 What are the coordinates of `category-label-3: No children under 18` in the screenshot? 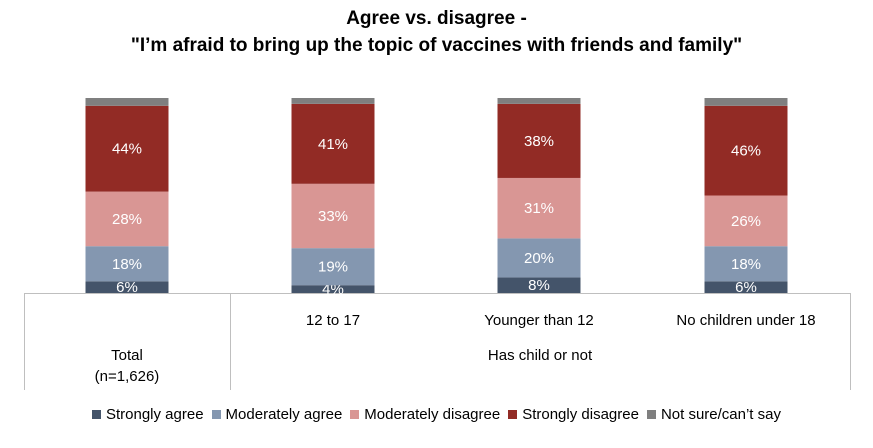 It's located at (745, 320).